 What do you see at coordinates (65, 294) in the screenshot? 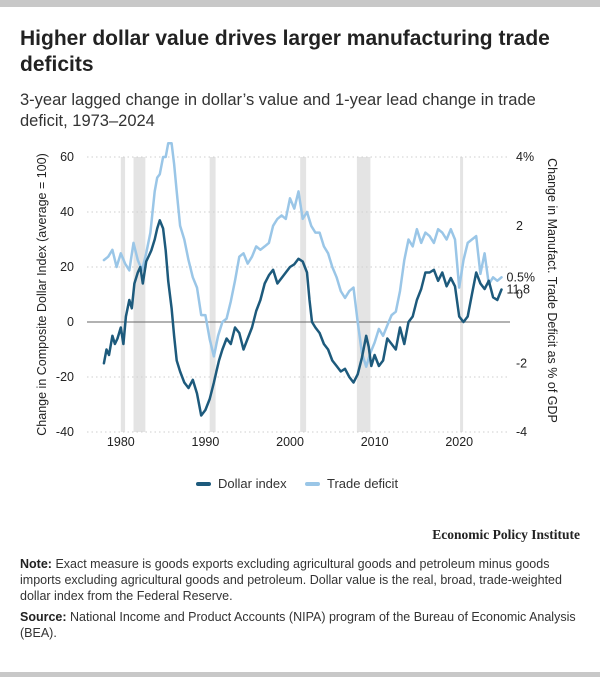
I see `y-axis-left: -40 -20 0 20 40 60` at bounding box center [65, 294].